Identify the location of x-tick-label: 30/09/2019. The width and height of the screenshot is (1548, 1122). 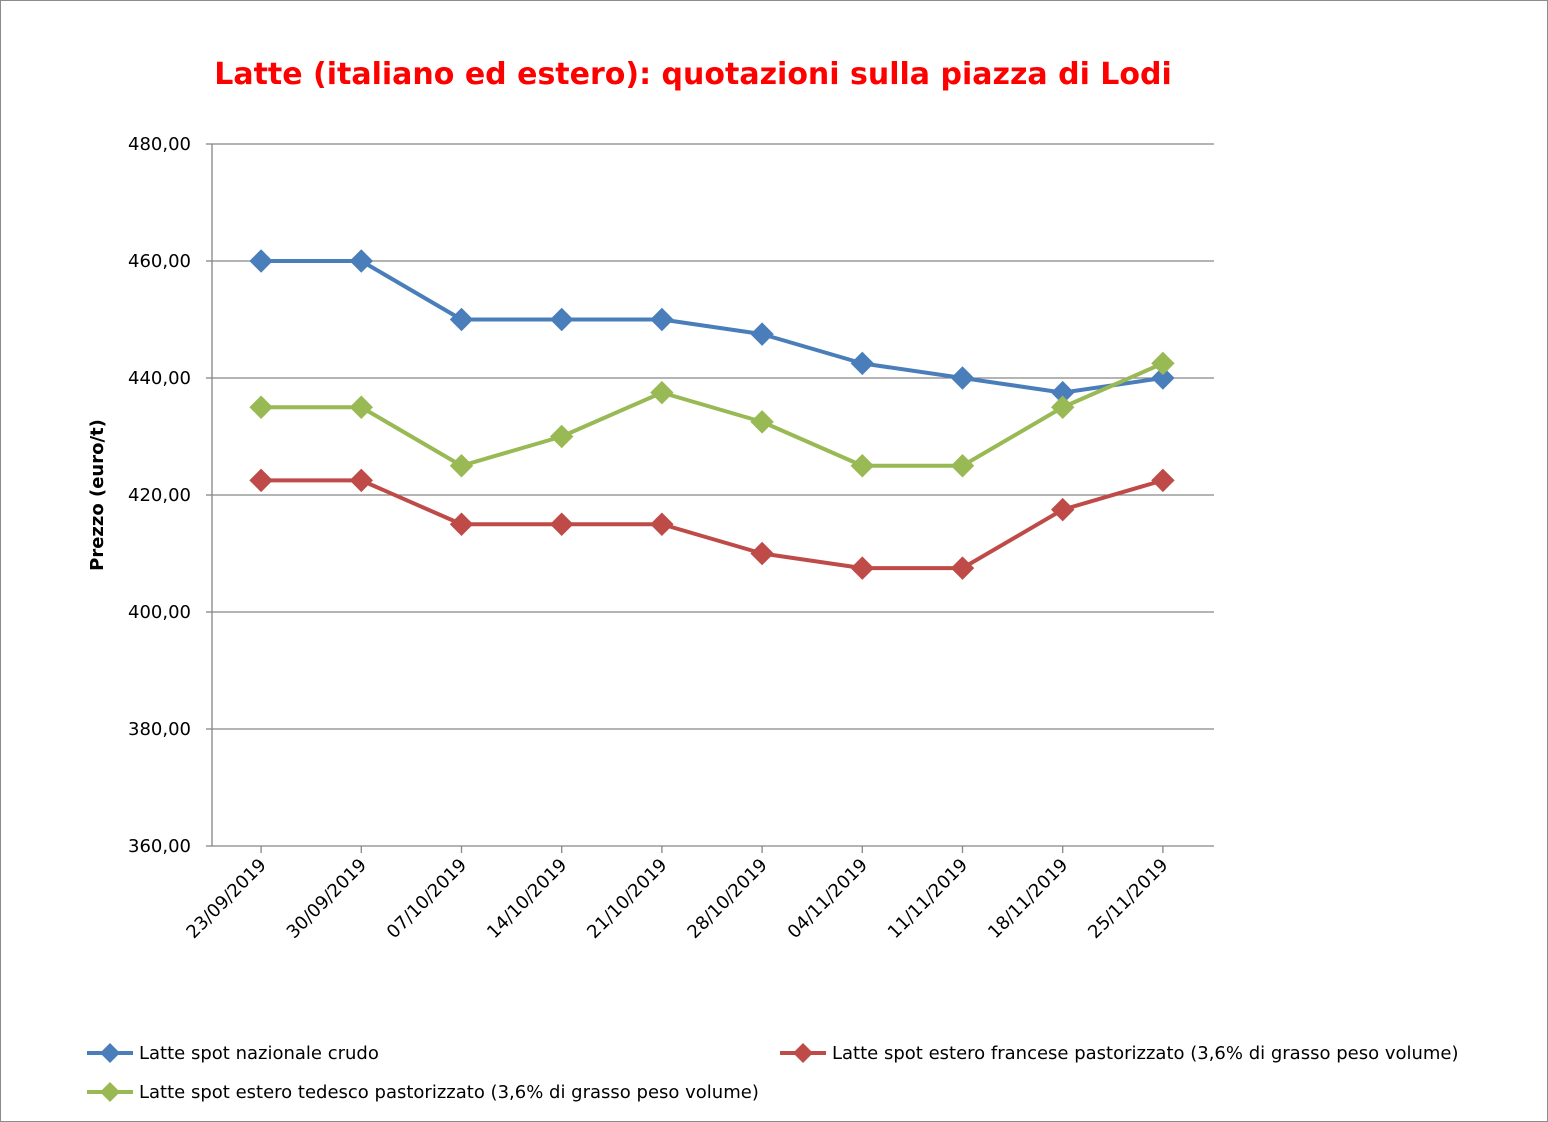
(327, 899).